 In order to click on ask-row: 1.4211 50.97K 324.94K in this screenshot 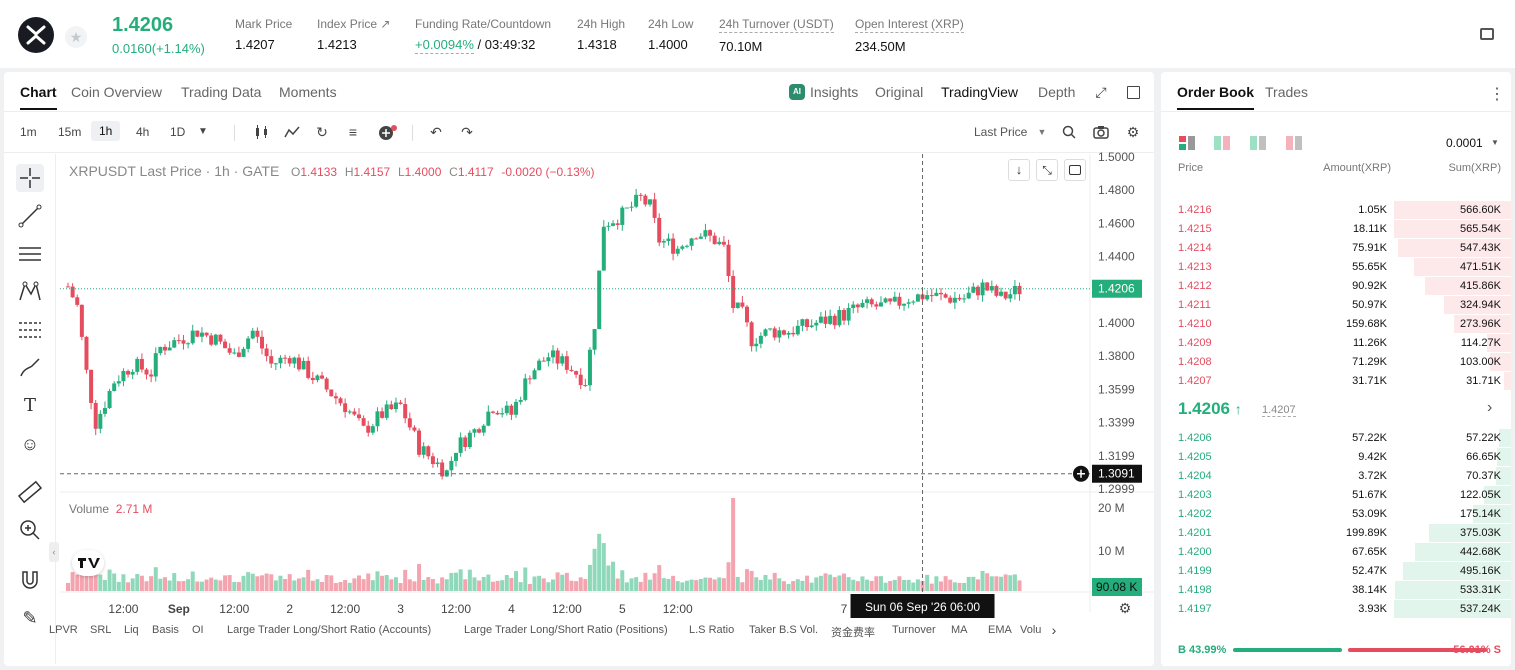, I will do `click(1336, 305)`.